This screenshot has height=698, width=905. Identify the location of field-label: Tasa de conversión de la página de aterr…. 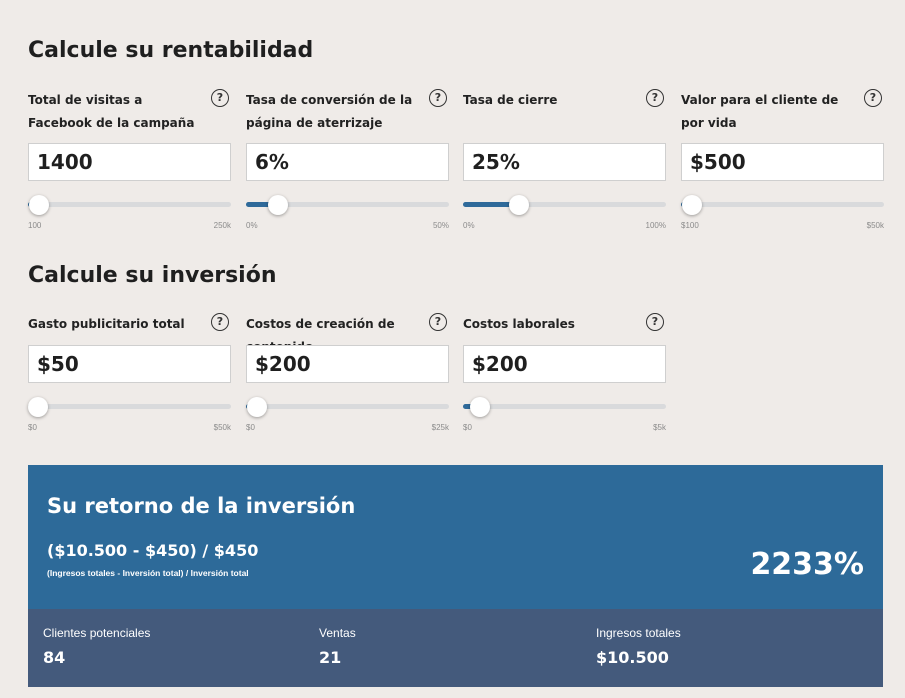
(329, 111).